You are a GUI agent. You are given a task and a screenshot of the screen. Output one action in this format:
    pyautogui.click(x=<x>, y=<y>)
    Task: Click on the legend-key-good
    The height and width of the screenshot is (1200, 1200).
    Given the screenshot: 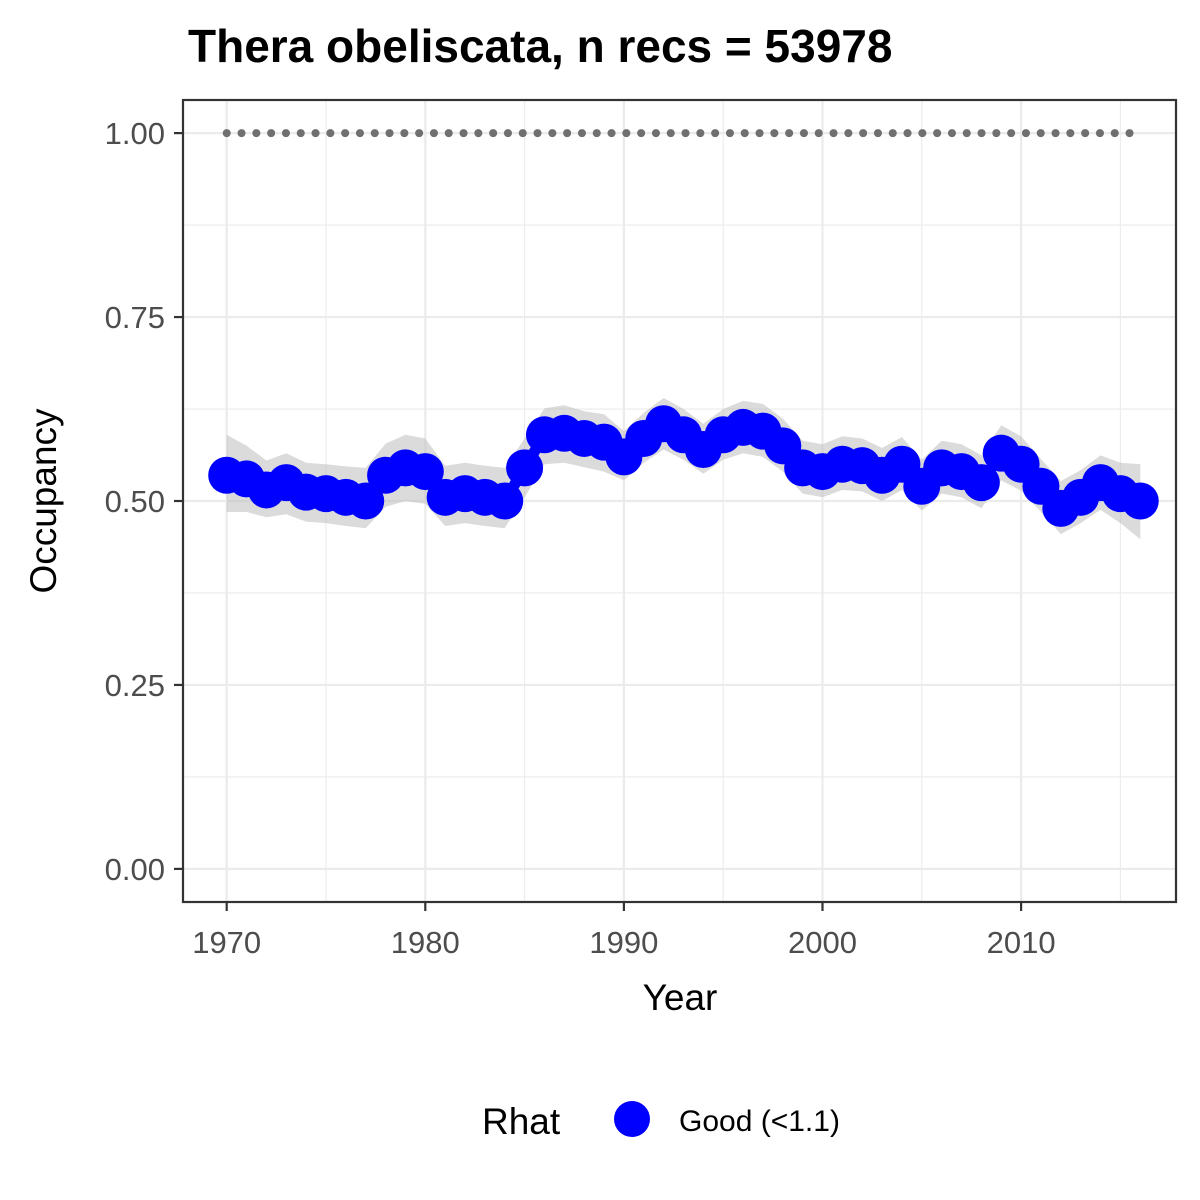 What is the action you would take?
    pyautogui.click(x=632, y=1119)
    